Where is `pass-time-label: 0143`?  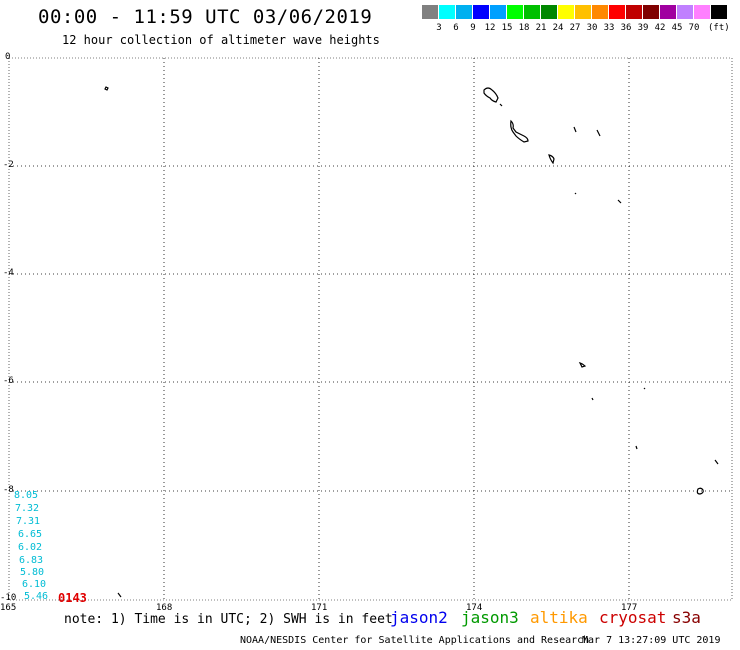
pass-time-label: 0143 is located at coordinates (72, 598).